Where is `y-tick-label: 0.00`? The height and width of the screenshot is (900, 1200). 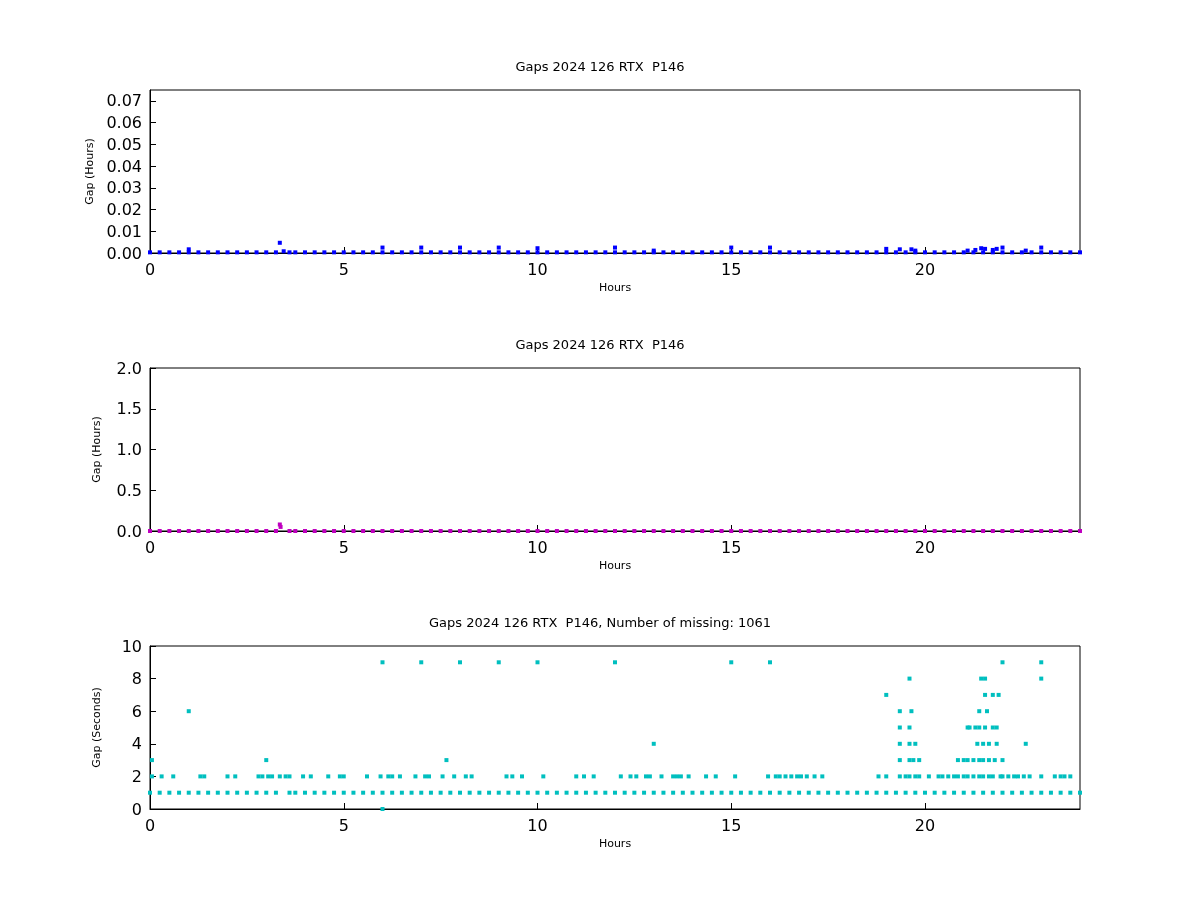
y-tick-label: 0.00 is located at coordinates (124, 253).